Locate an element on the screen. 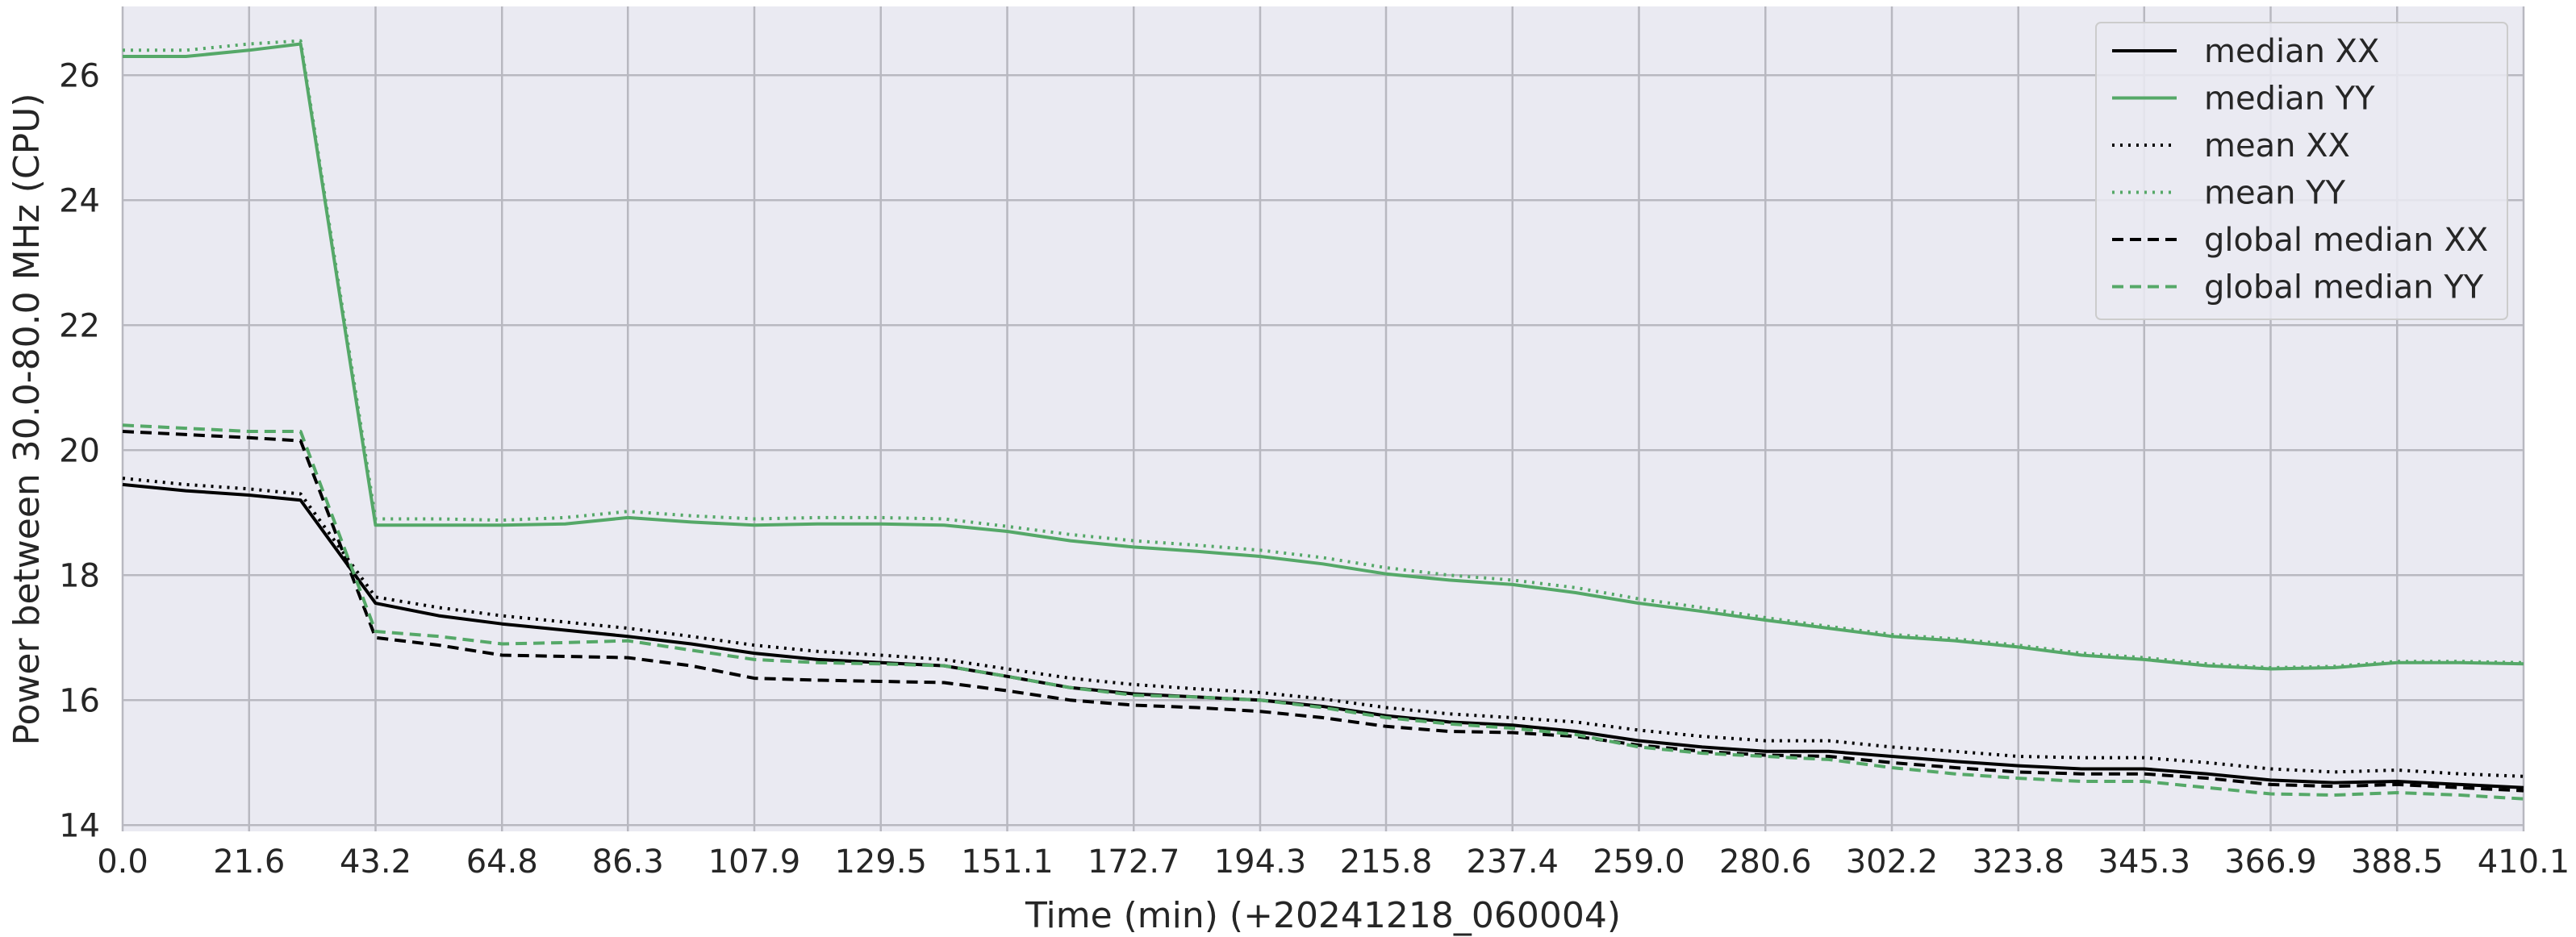 This screenshot has width=2576, height=937. y-tick-label: 22 is located at coordinates (79, 326).